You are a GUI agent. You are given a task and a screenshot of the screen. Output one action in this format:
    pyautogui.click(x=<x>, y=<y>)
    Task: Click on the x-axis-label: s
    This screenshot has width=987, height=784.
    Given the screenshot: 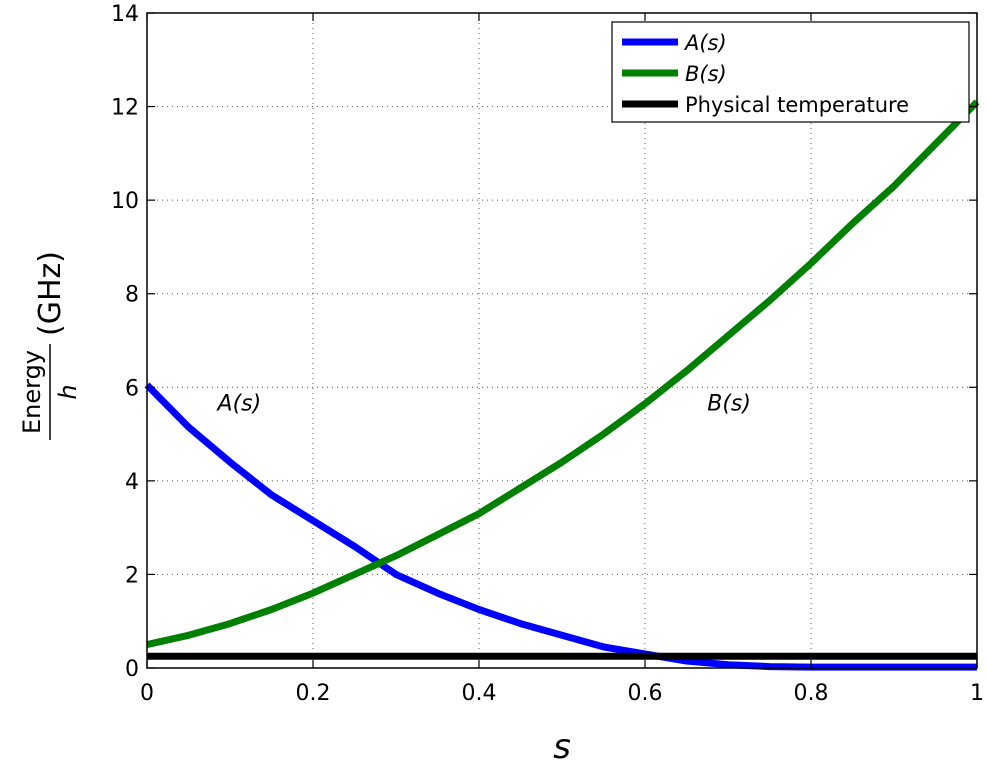 What is the action you would take?
    pyautogui.click(x=562, y=747)
    